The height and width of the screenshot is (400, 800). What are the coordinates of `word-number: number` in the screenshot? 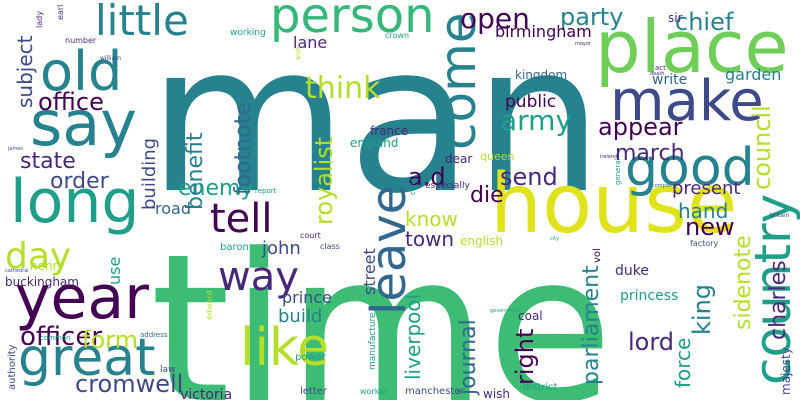 It's located at (81, 40).